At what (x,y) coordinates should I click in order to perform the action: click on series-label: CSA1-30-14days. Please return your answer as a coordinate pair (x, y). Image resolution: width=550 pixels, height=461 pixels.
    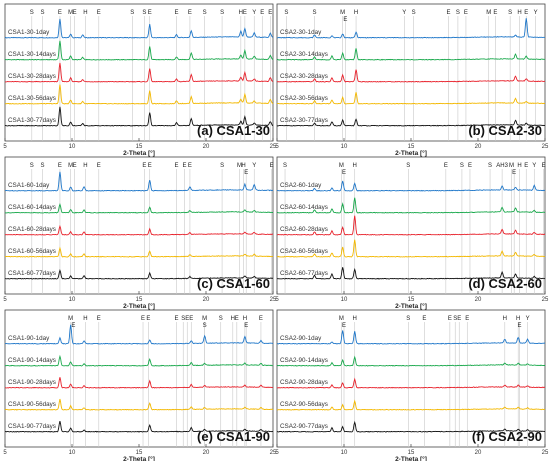
    Looking at the image, I should click on (32, 54).